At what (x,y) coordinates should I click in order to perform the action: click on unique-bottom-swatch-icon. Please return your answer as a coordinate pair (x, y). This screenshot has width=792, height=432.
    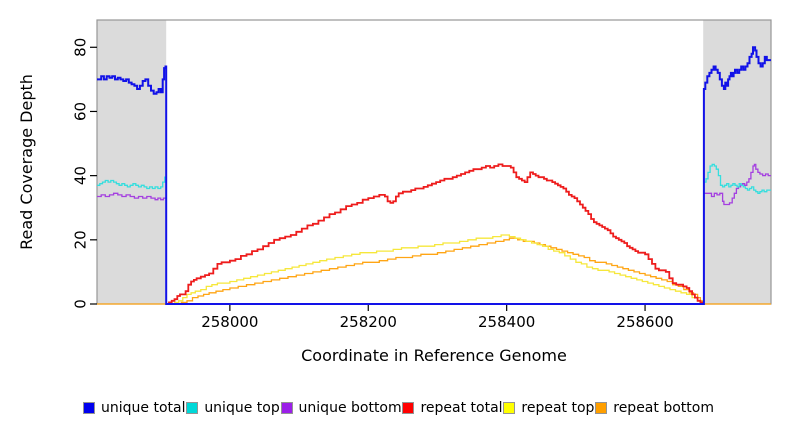
    Looking at the image, I should click on (286, 408).